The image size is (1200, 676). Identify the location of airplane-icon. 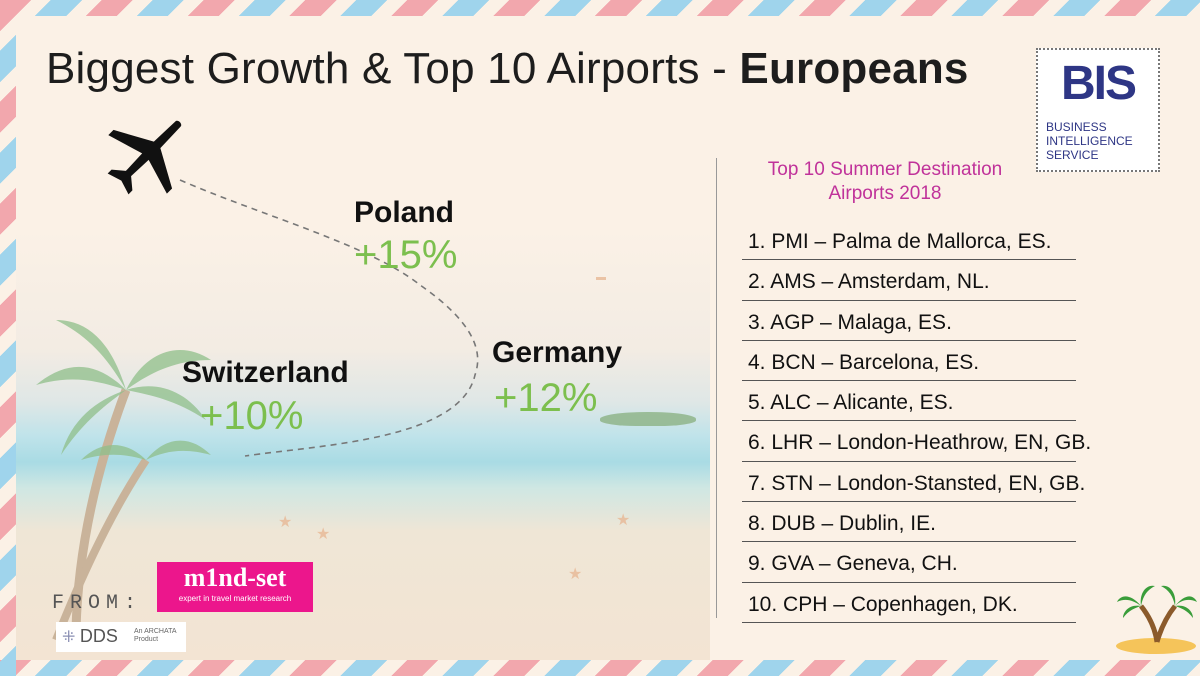
(144, 157).